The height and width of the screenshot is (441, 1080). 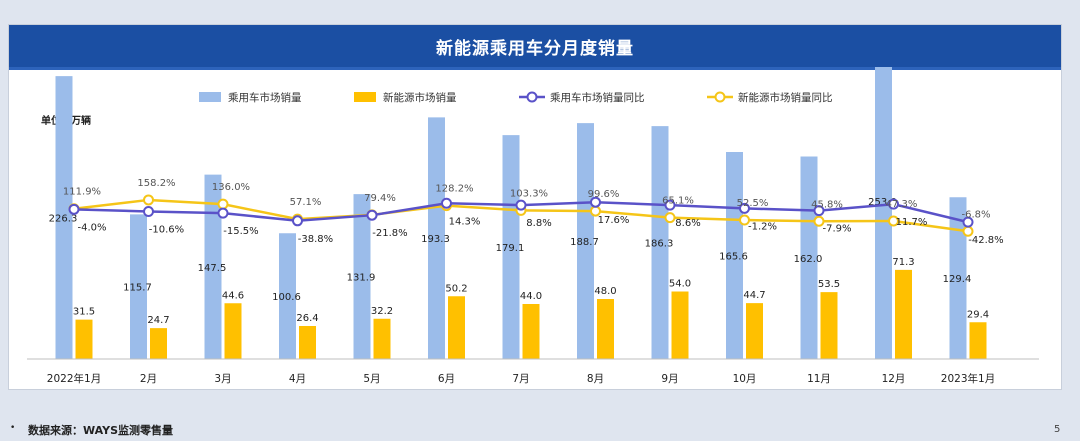 I want to click on label-total-yoy-2: -15.5%, so click(x=240, y=231).